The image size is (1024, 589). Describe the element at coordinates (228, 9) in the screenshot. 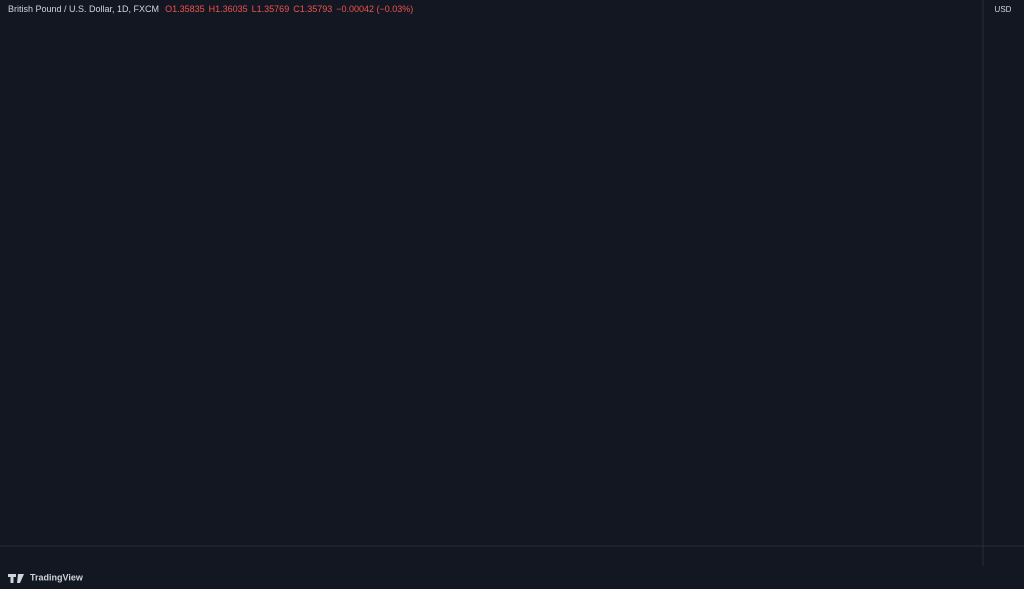

I see `ohlc-value: H1.36035` at that location.